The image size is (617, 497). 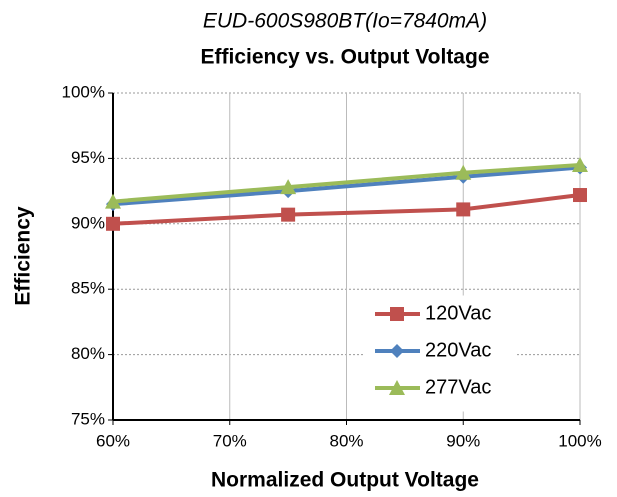 What do you see at coordinates (23, 256) in the screenshot?
I see `y-axis-label: Efficiency` at bounding box center [23, 256].